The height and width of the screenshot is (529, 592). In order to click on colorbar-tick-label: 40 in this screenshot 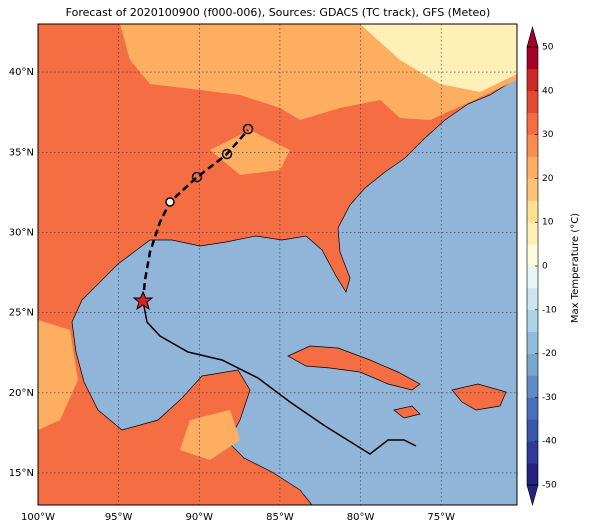, I will do `click(548, 91)`.